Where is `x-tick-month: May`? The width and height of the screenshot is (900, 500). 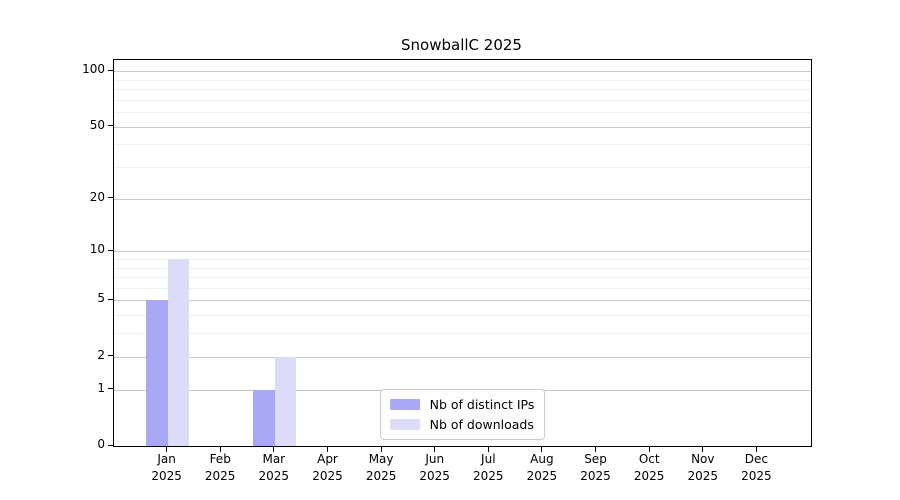 x-tick-month: May is located at coordinates (381, 459).